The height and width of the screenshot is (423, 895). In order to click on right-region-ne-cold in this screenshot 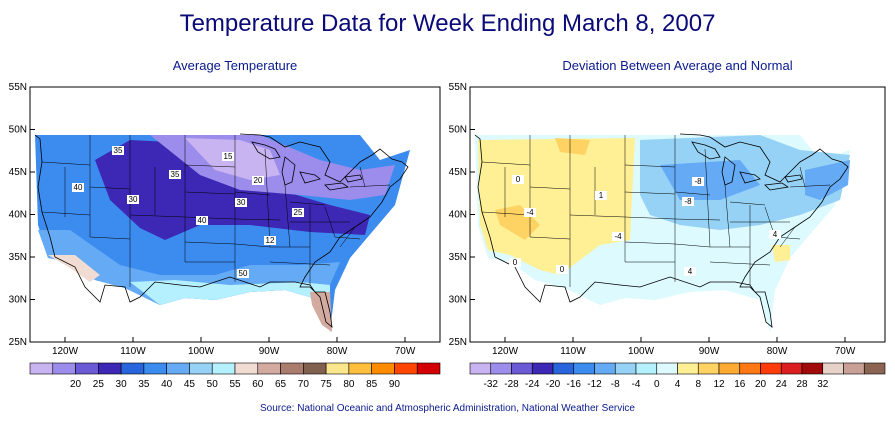, I will do `click(827, 180)`.